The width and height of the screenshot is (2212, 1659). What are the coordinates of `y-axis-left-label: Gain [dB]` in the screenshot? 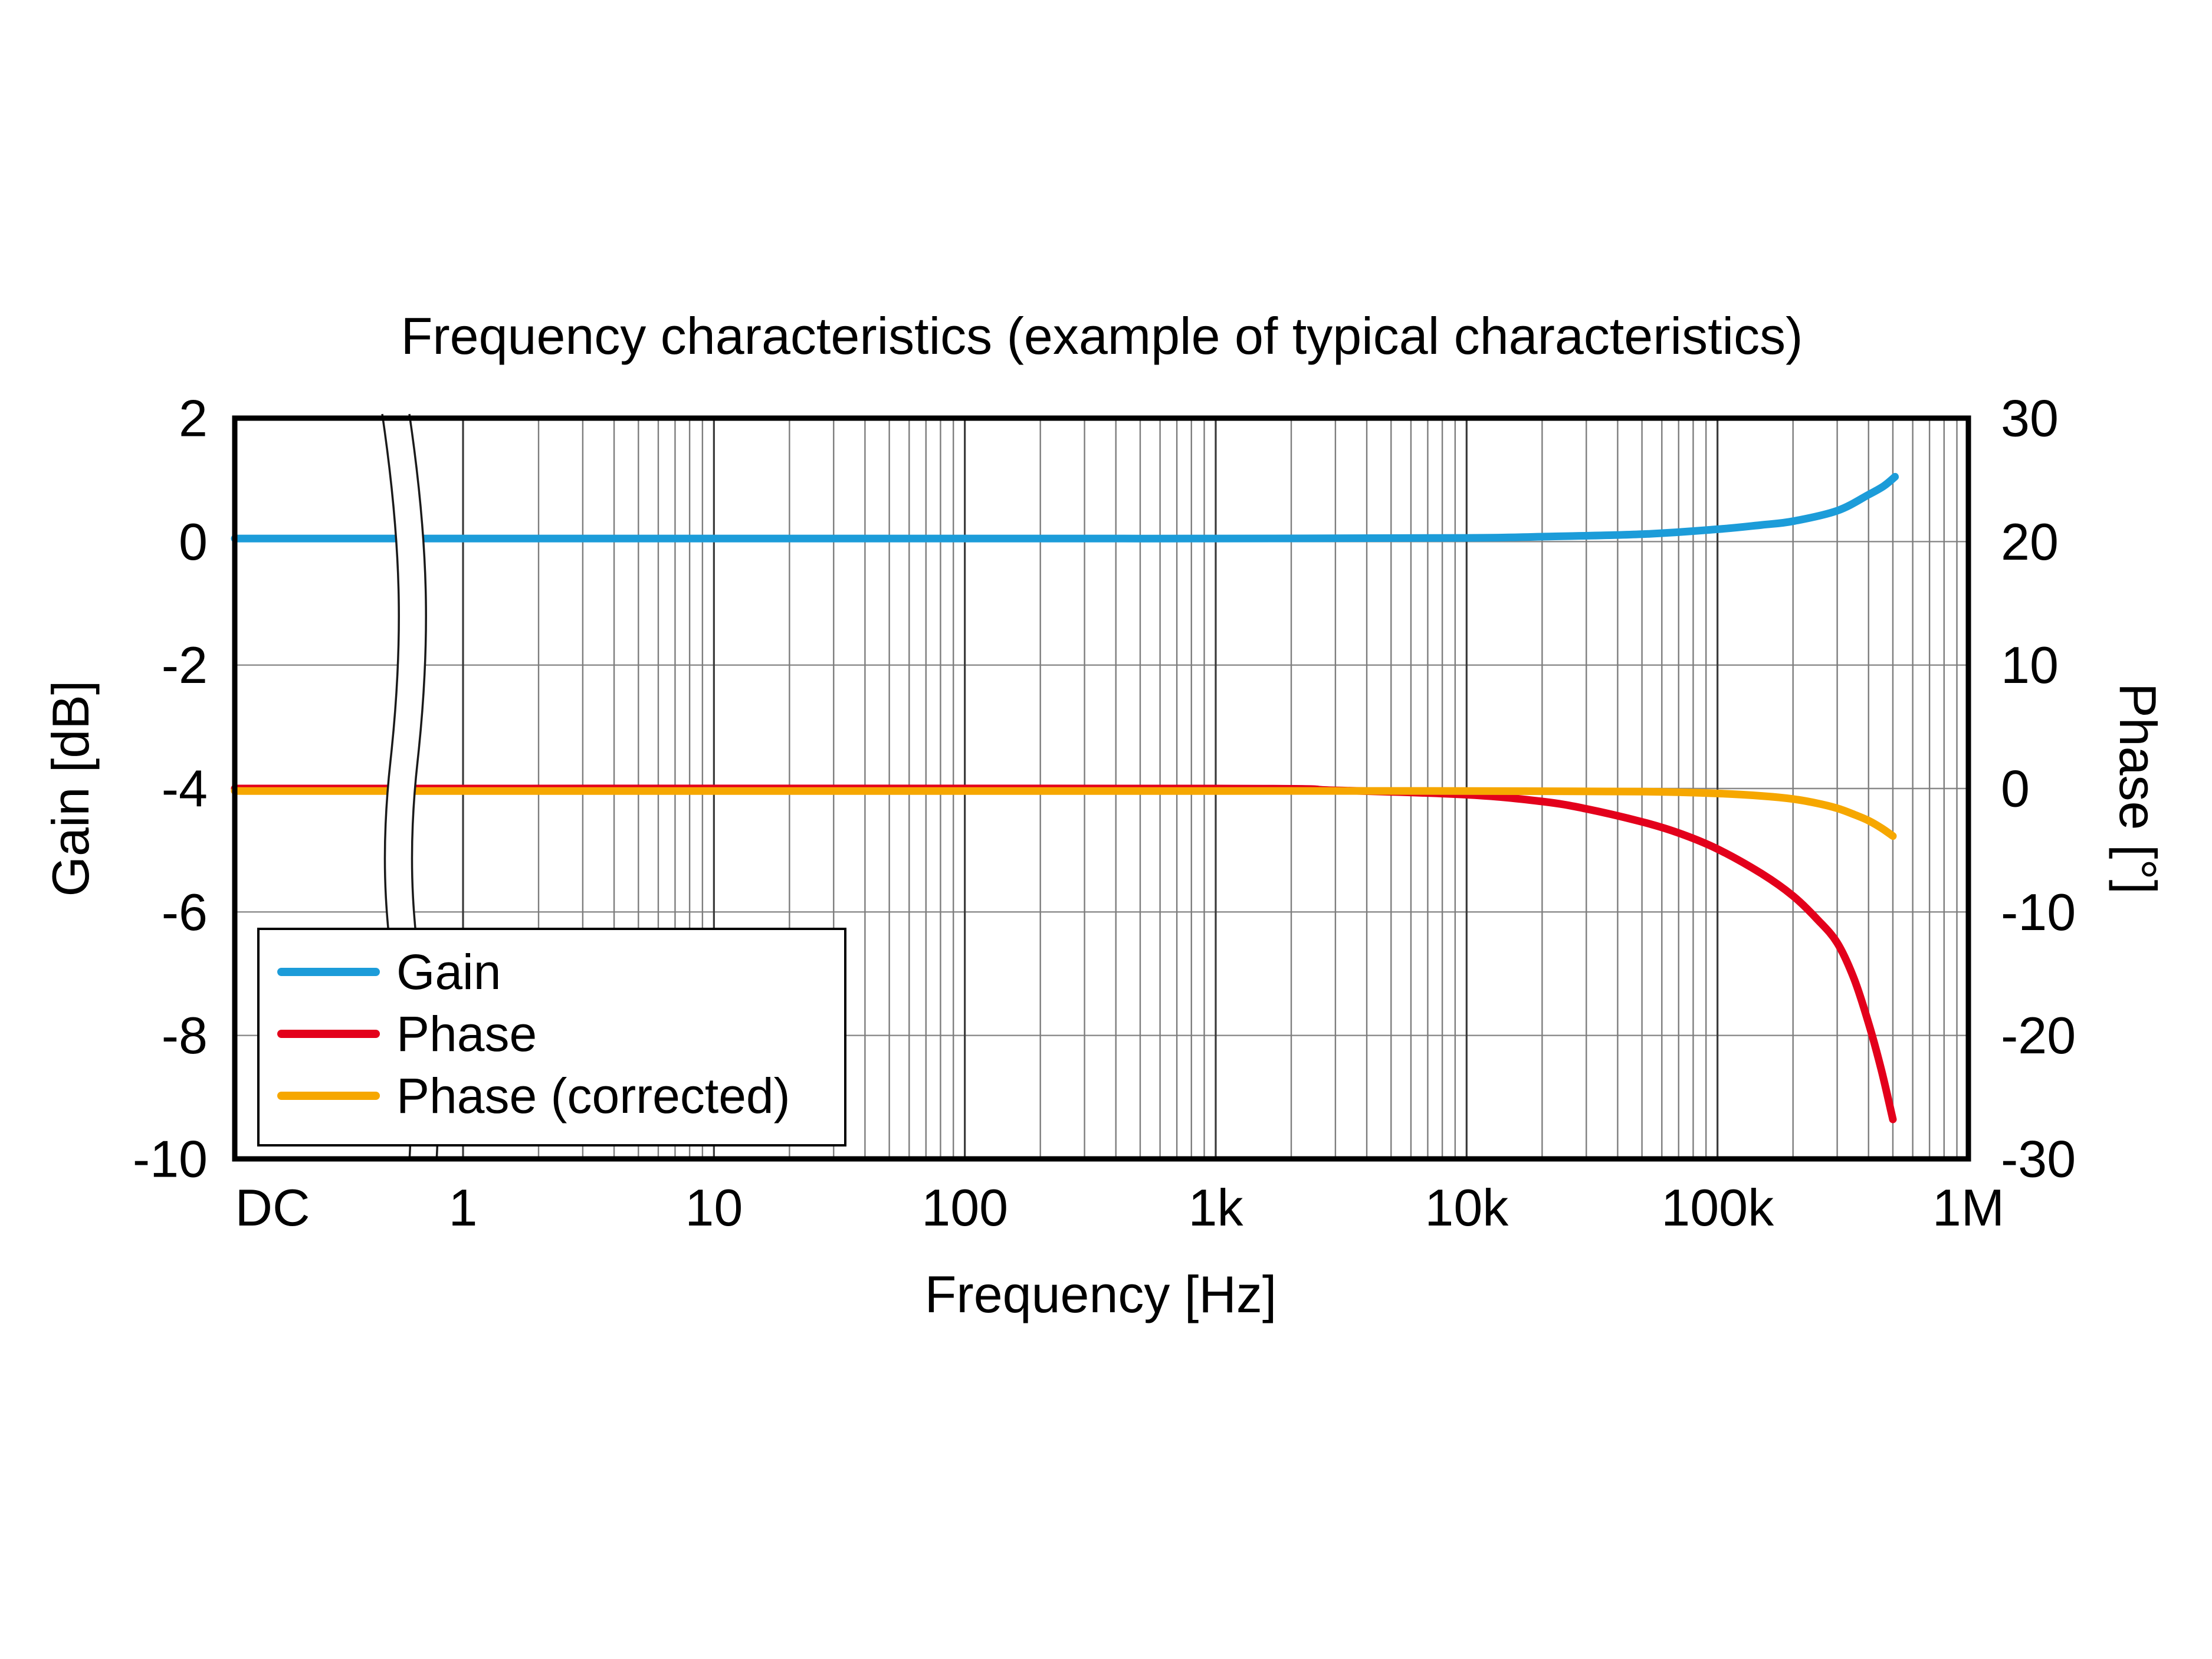 It's located at (70, 789).